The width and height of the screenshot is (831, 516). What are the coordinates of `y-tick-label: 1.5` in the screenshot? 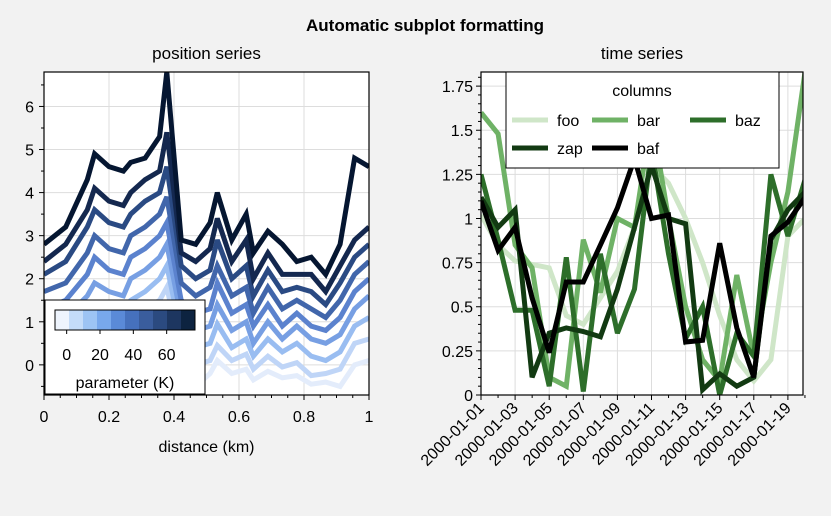 It's located at (462, 131).